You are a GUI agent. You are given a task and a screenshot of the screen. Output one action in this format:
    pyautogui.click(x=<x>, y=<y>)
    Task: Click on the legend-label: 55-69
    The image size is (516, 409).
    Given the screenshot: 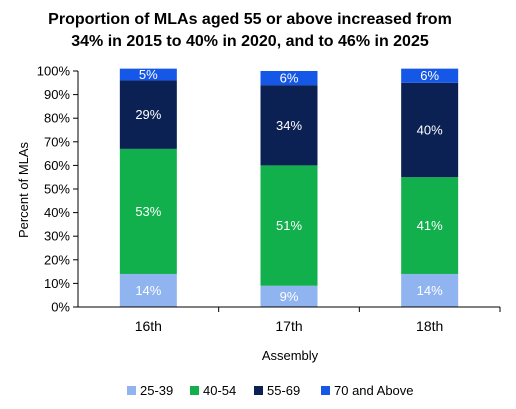 What is the action you would take?
    pyautogui.click(x=283, y=390)
    